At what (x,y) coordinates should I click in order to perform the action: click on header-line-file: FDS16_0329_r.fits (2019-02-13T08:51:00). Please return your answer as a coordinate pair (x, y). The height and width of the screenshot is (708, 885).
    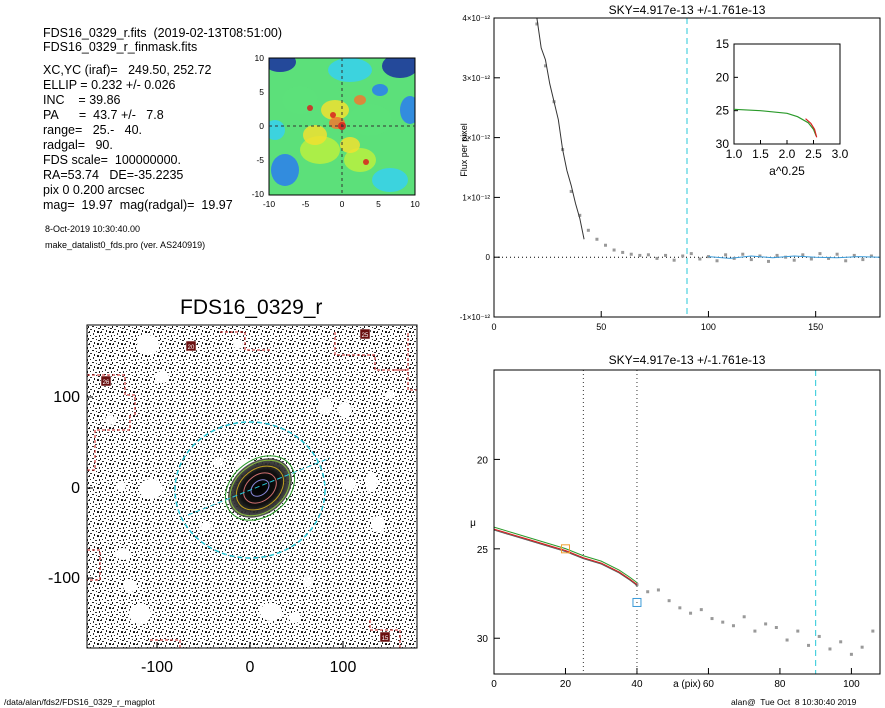
    Looking at the image, I should click on (163, 33).